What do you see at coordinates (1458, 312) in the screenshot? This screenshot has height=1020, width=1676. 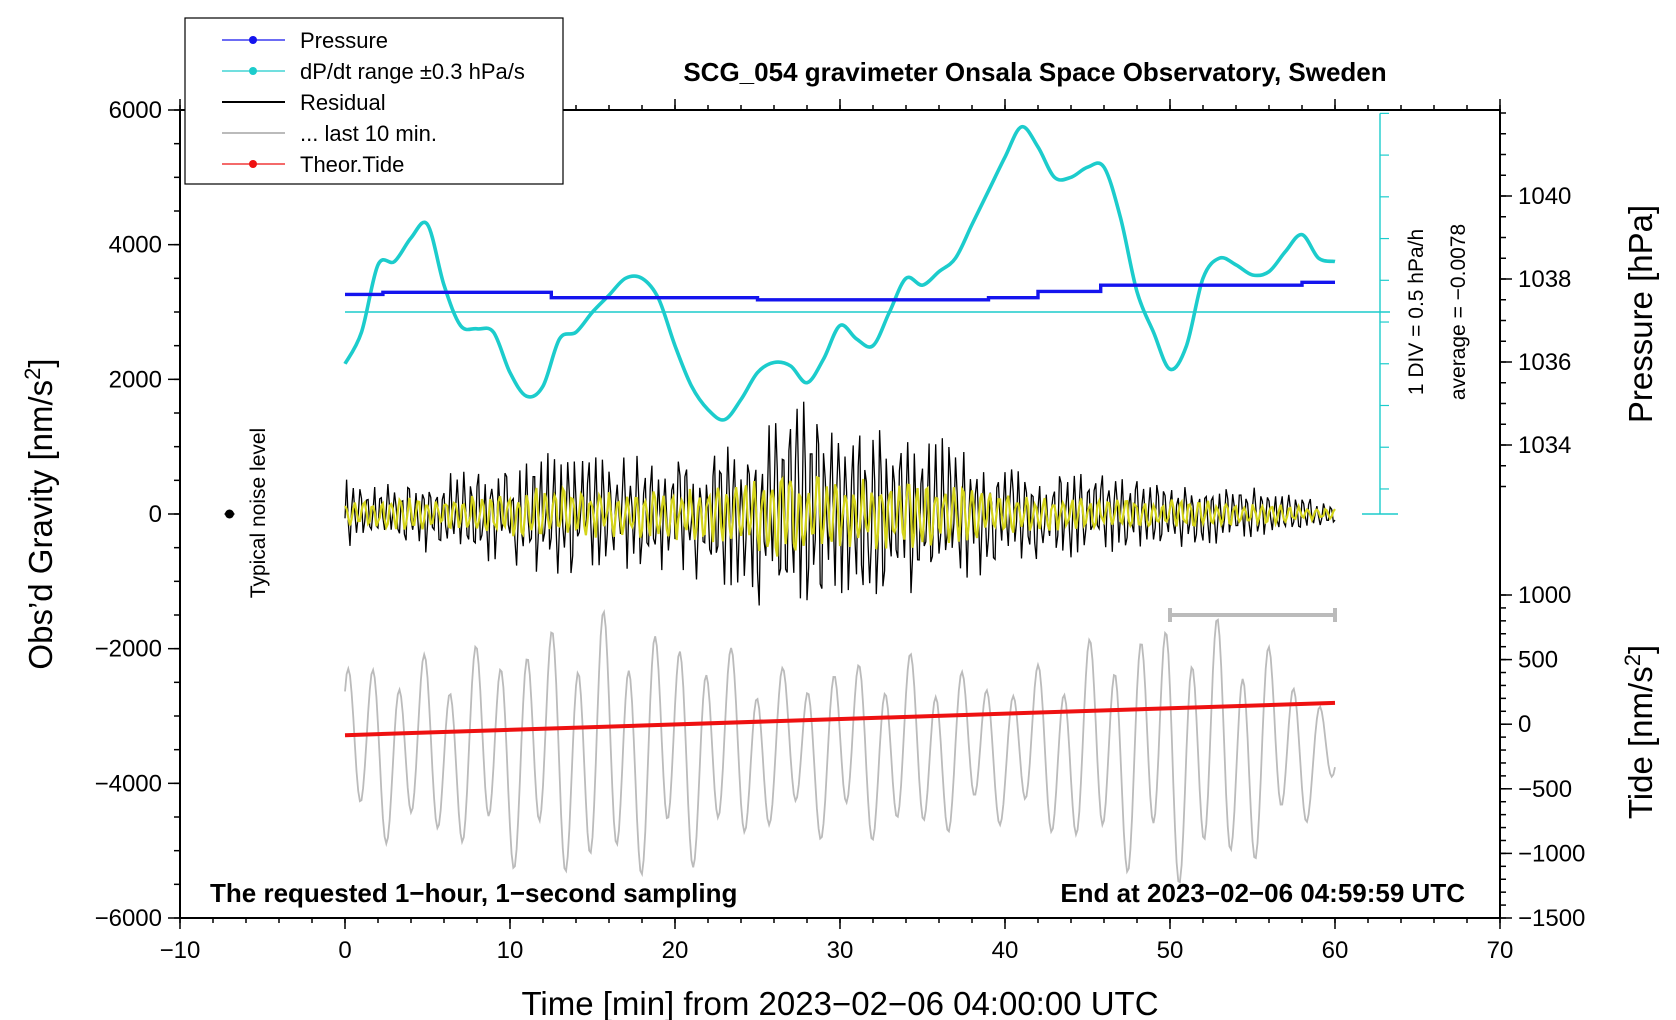 I see `average-label: average = −0.0078` at bounding box center [1458, 312].